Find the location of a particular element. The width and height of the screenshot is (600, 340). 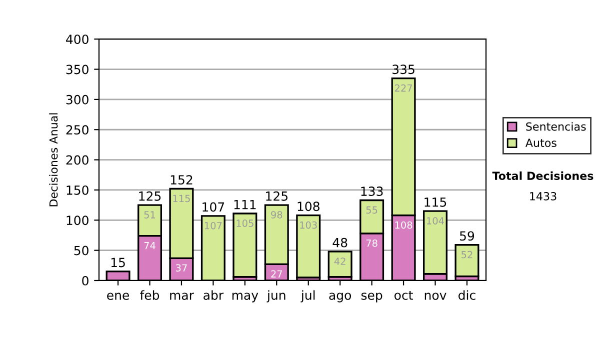

total-label: 335 is located at coordinates (403, 69).